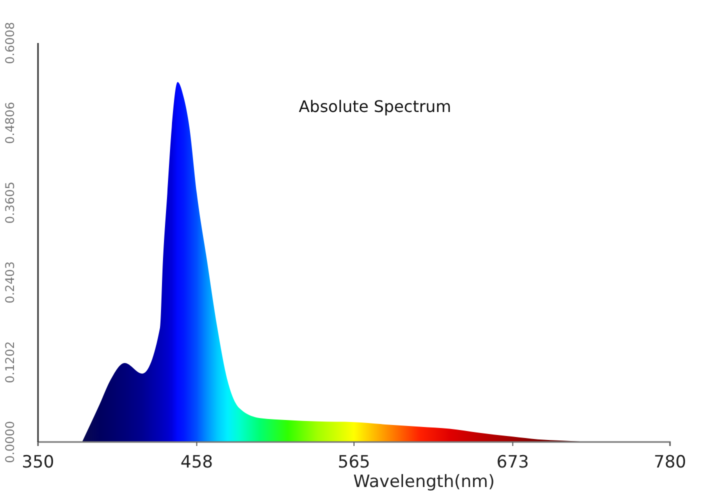  What do you see at coordinates (38, 462) in the screenshot?
I see `x-tick-label: 350` at bounding box center [38, 462].